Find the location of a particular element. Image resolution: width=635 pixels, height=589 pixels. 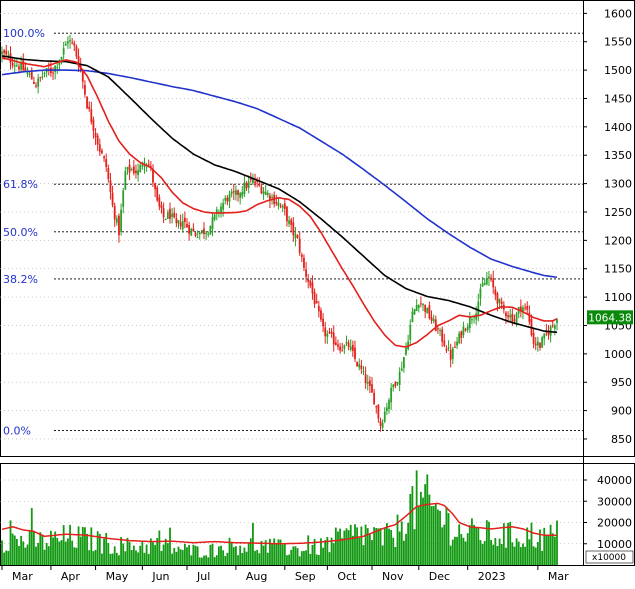

price-tick-label: 1600 is located at coordinates (618, 13).